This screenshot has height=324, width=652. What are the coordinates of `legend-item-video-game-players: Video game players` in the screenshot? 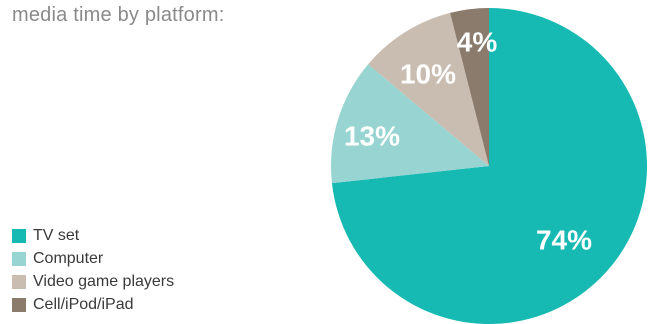 It's located at (93, 281).